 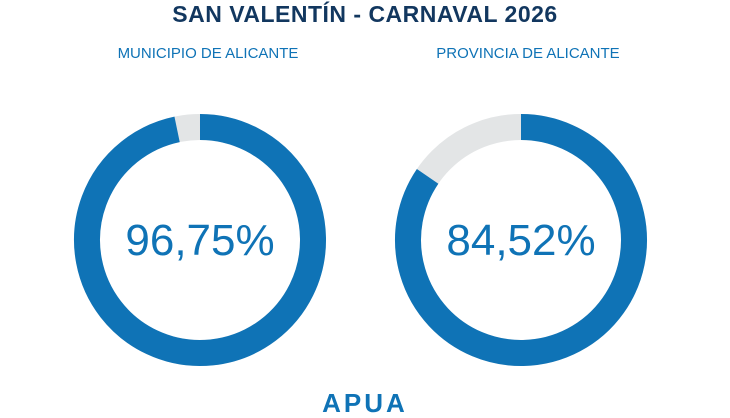 I want to click on page-title: SAN VALENTÍN - CARNAVAL 2026, so click(x=365, y=14).